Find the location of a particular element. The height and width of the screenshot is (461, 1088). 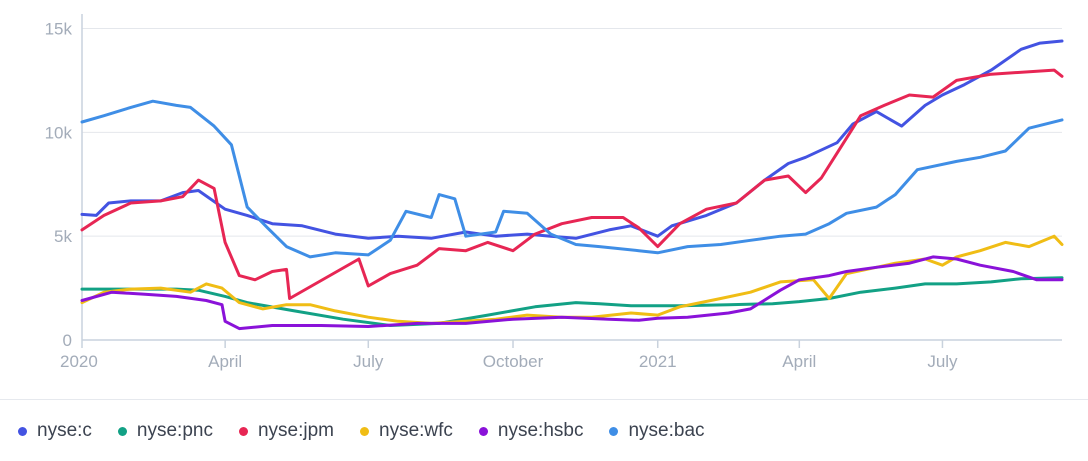

legend-label: nyse:jpm is located at coordinates (295, 430).